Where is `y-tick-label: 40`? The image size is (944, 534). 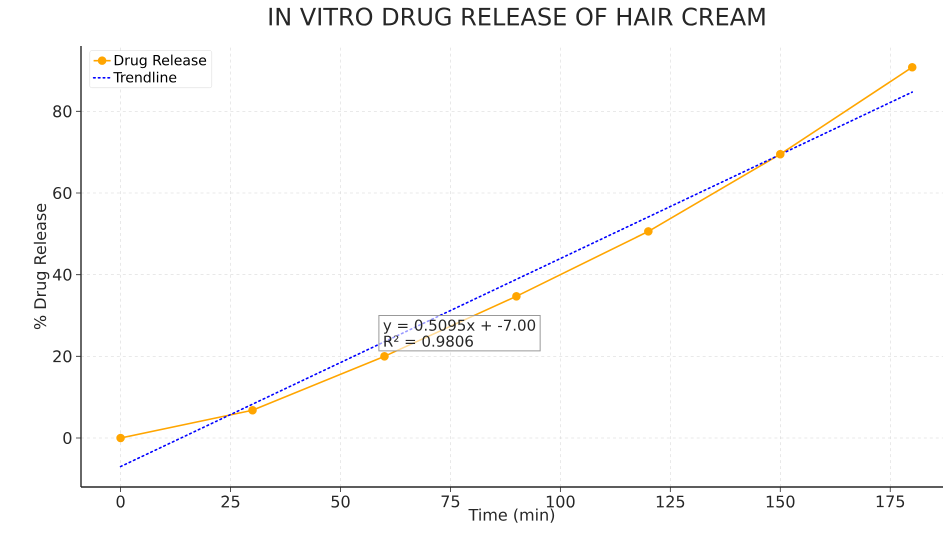 y-tick-label: 40 is located at coordinates (62, 274).